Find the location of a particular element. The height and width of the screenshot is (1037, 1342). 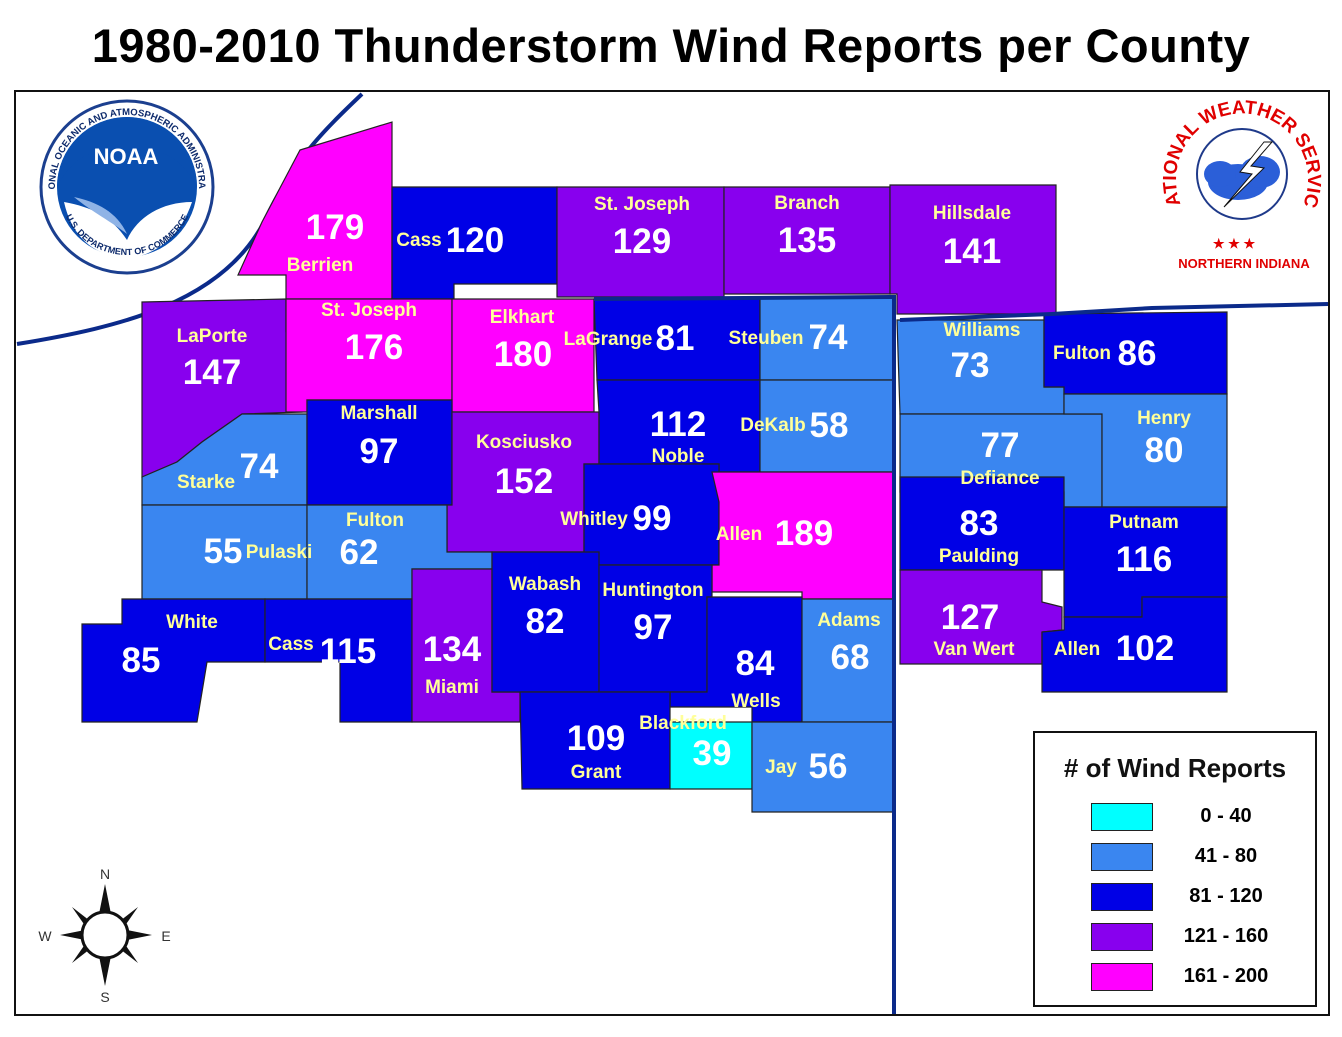

nws-subtitle: NORTHERN INDIANA is located at coordinates (1244, 263).